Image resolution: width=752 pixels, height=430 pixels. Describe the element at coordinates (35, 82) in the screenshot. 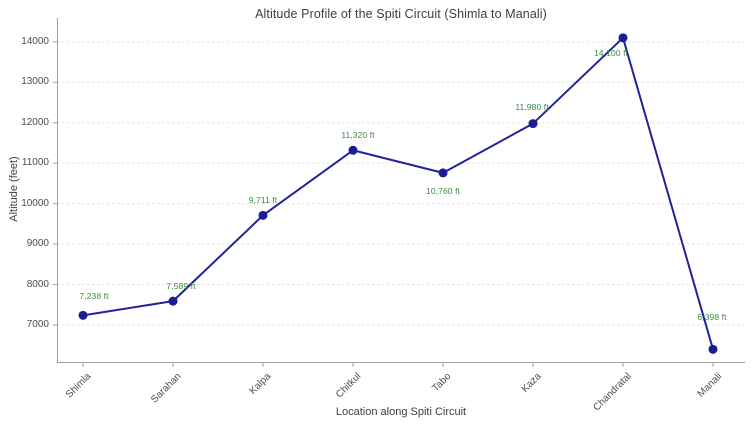

I see `y-tick-label: 13000` at that location.